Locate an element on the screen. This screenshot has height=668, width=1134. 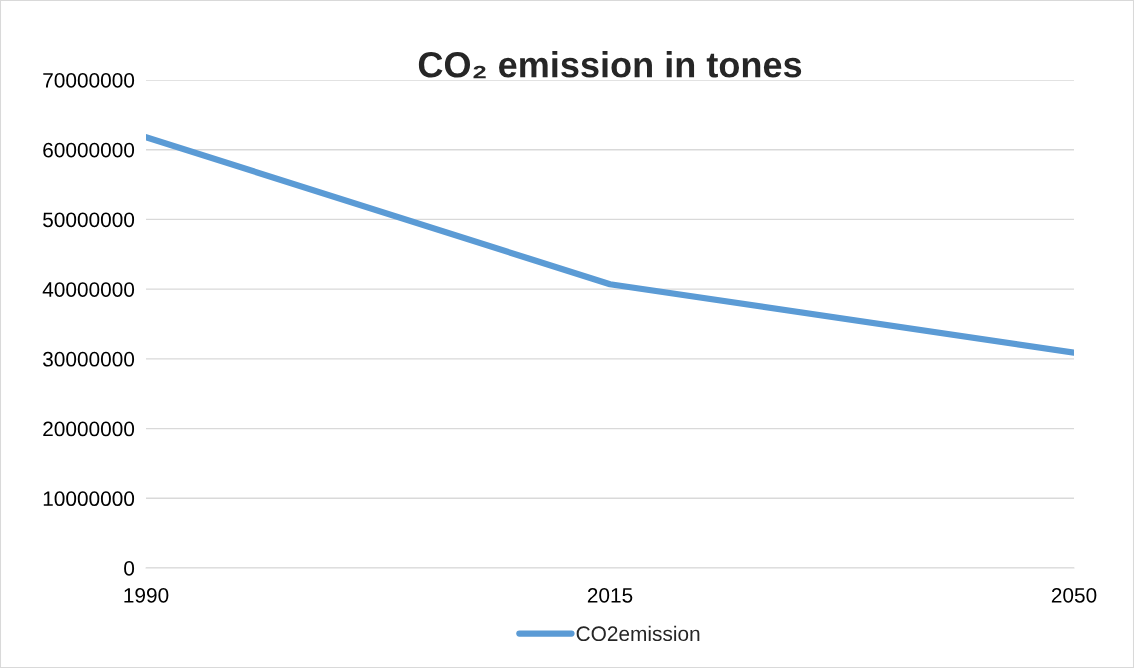
y-tick-label: 70000000 is located at coordinates (89, 80).